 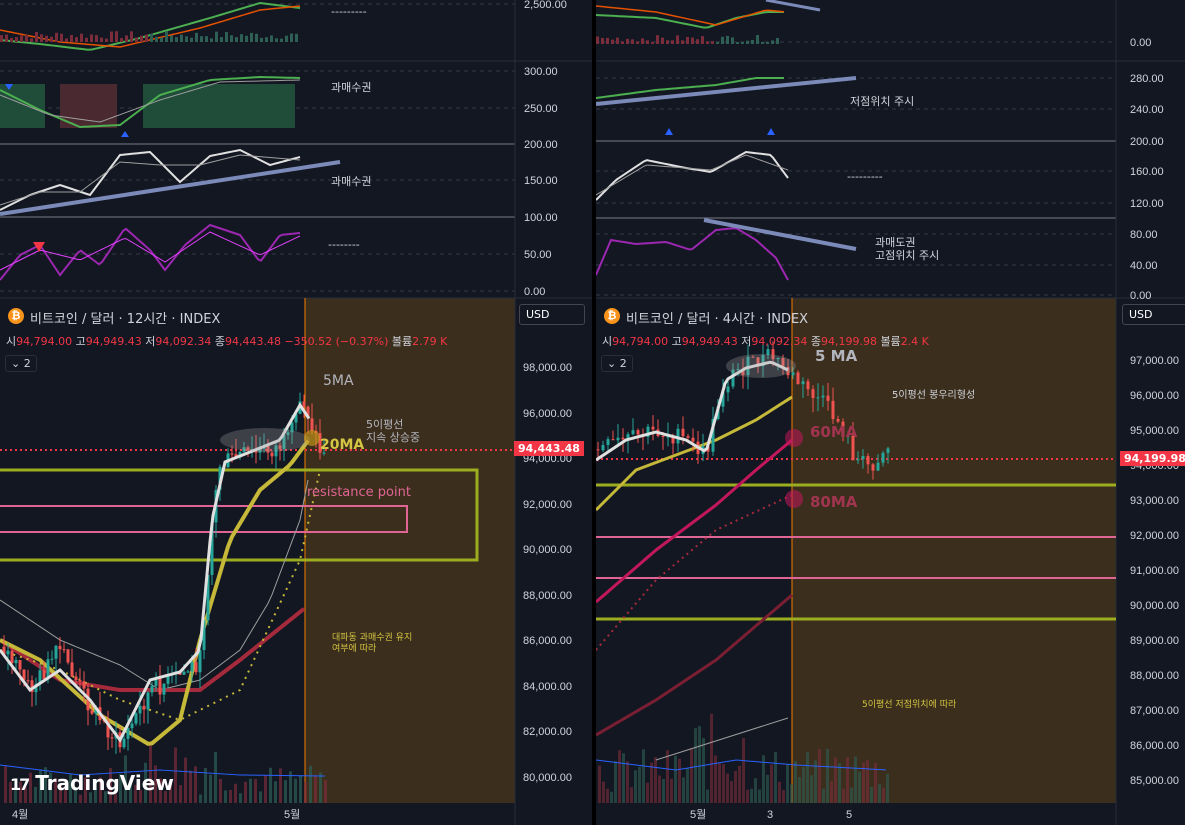 What do you see at coordinates (698, 814) in the screenshot?
I see `time-axis-label: 5월` at bounding box center [698, 814].